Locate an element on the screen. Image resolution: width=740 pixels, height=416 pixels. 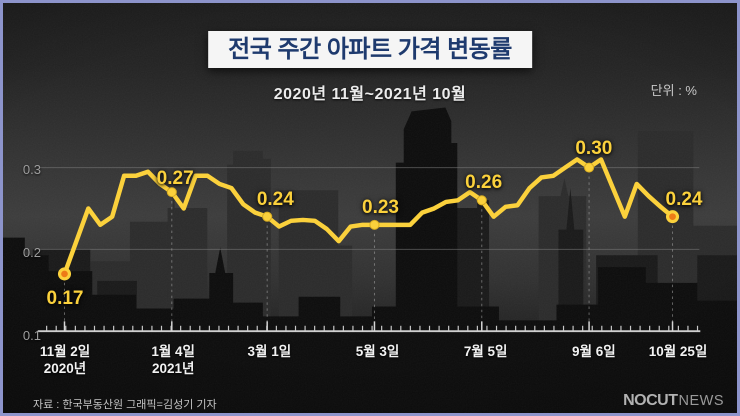
logo-text-nocut: NOCUT is located at coordinates (650, 400).